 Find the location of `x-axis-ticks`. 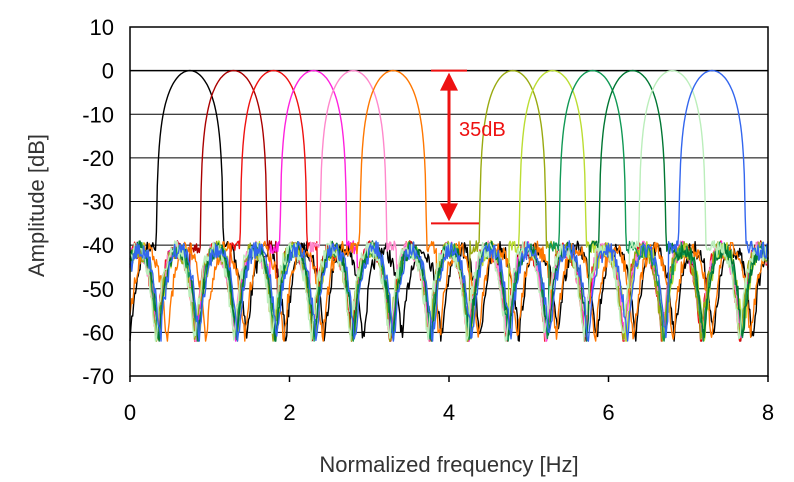

x-axis-ticks is located at coordinates (449, 379).